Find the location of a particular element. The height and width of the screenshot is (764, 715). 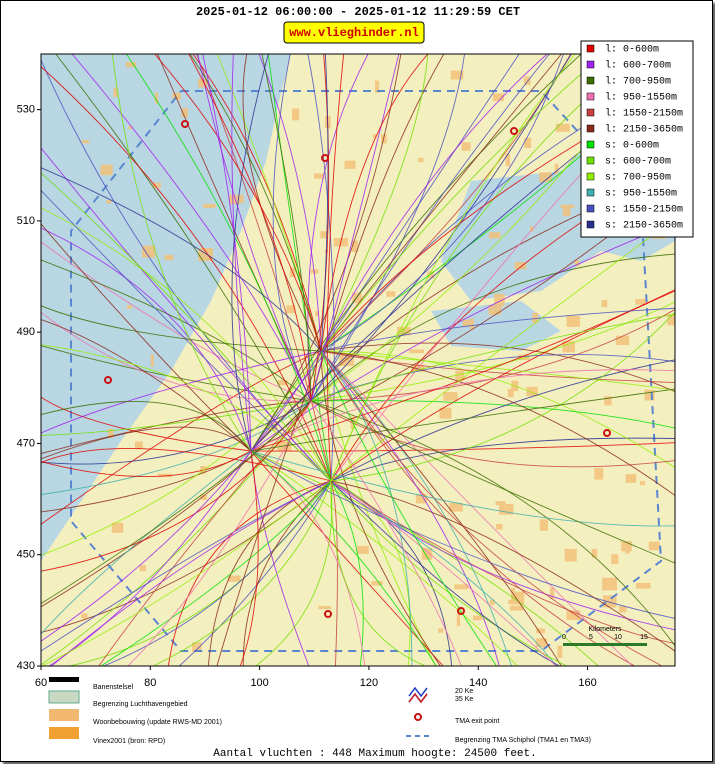

legend-label: s: 2150-3650m is located at coordinates (644, 226).